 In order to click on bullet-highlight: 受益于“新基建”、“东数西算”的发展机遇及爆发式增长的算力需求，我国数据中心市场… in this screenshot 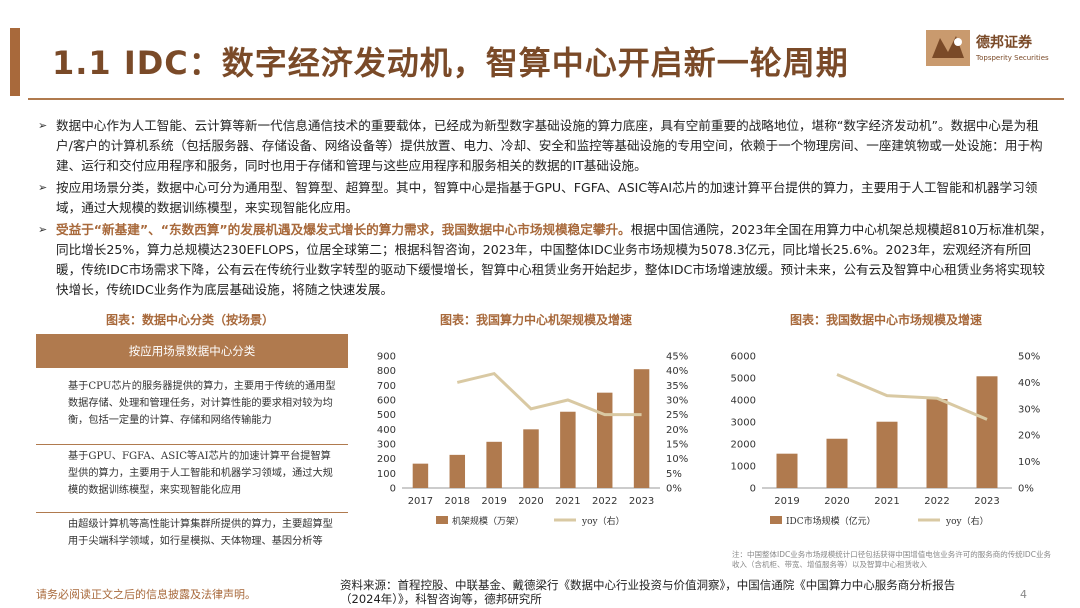, I will do `click(343, 229)`.